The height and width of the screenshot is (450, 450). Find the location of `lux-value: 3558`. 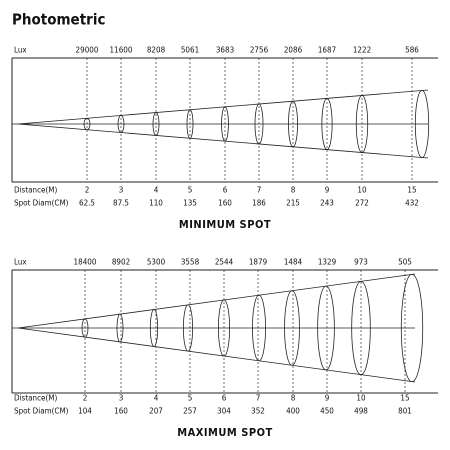

lux-value: 3558 is located at coordinates (190, 262).